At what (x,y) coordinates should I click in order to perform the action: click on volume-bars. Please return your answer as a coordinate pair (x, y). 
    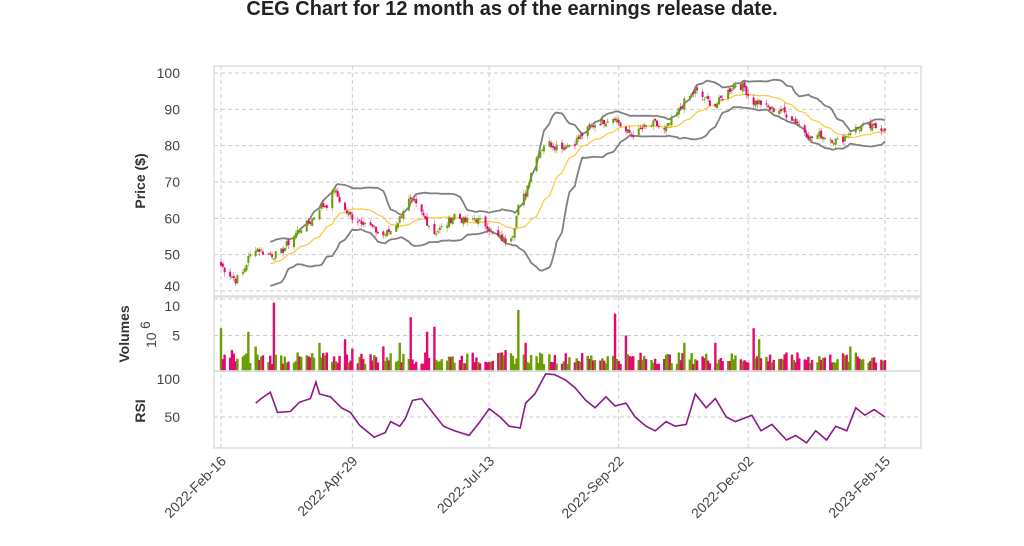
    Looking at the image, I should click on (553, 337).